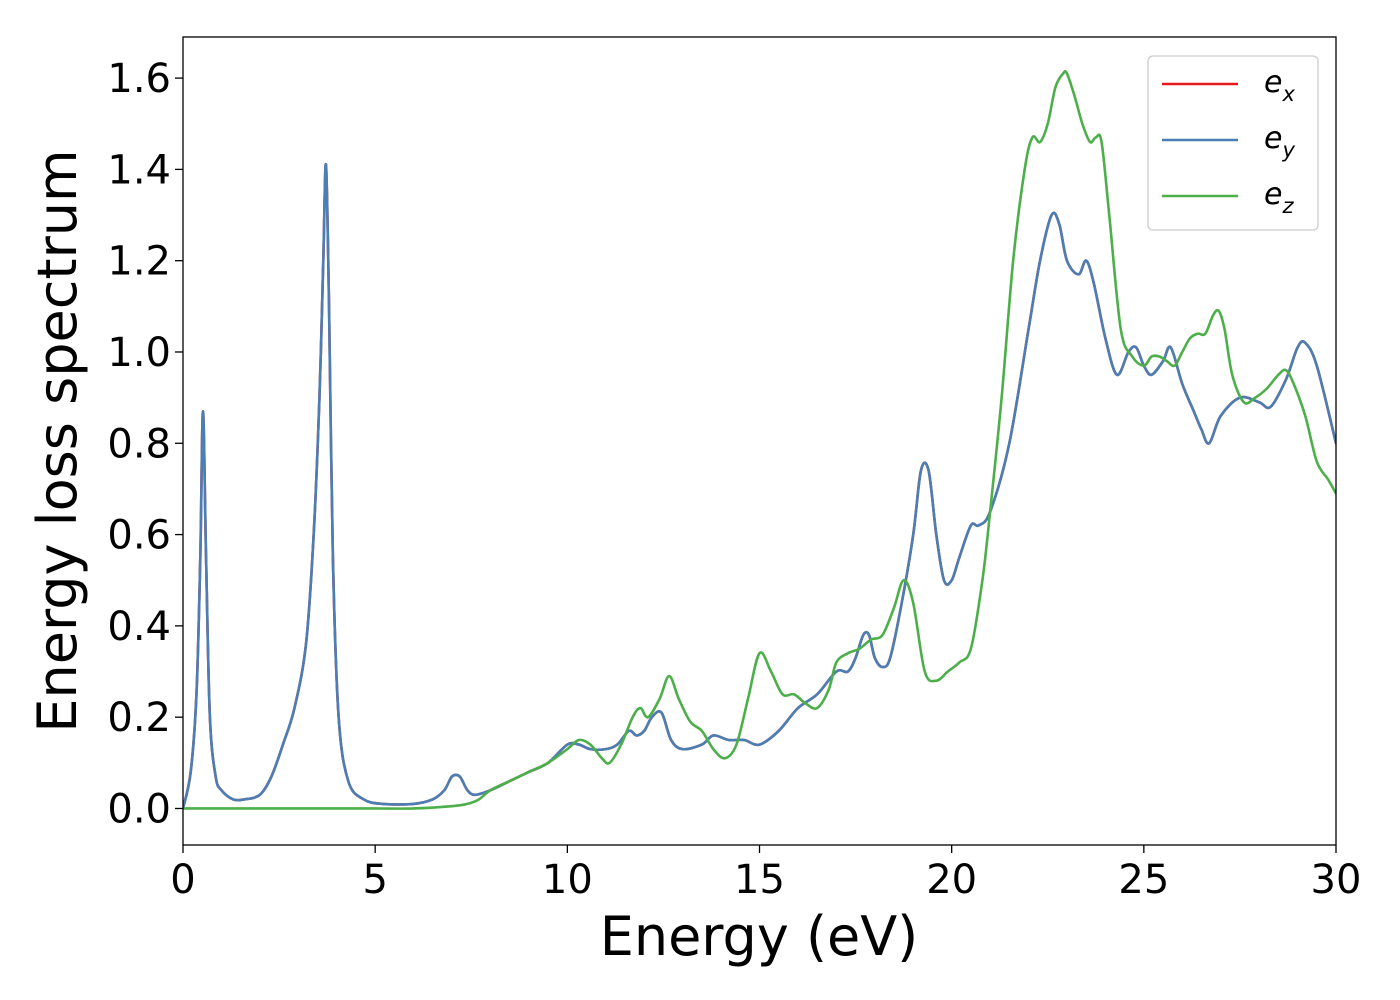  What do you see at coordinates (1279, 197) in the screenshot?
I see `legend-label-z: ez` at bounding box center [1279, 197].